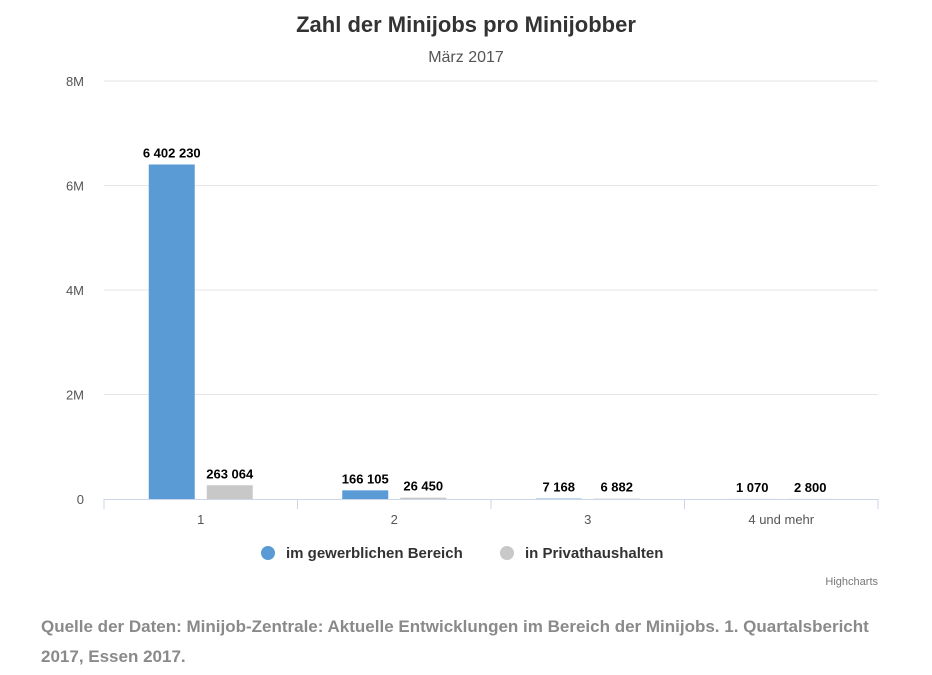  Describe the element at coordinates (374, 553) in the screenshot. I see `legend-label: im gewerblichen Bereich` at that location.